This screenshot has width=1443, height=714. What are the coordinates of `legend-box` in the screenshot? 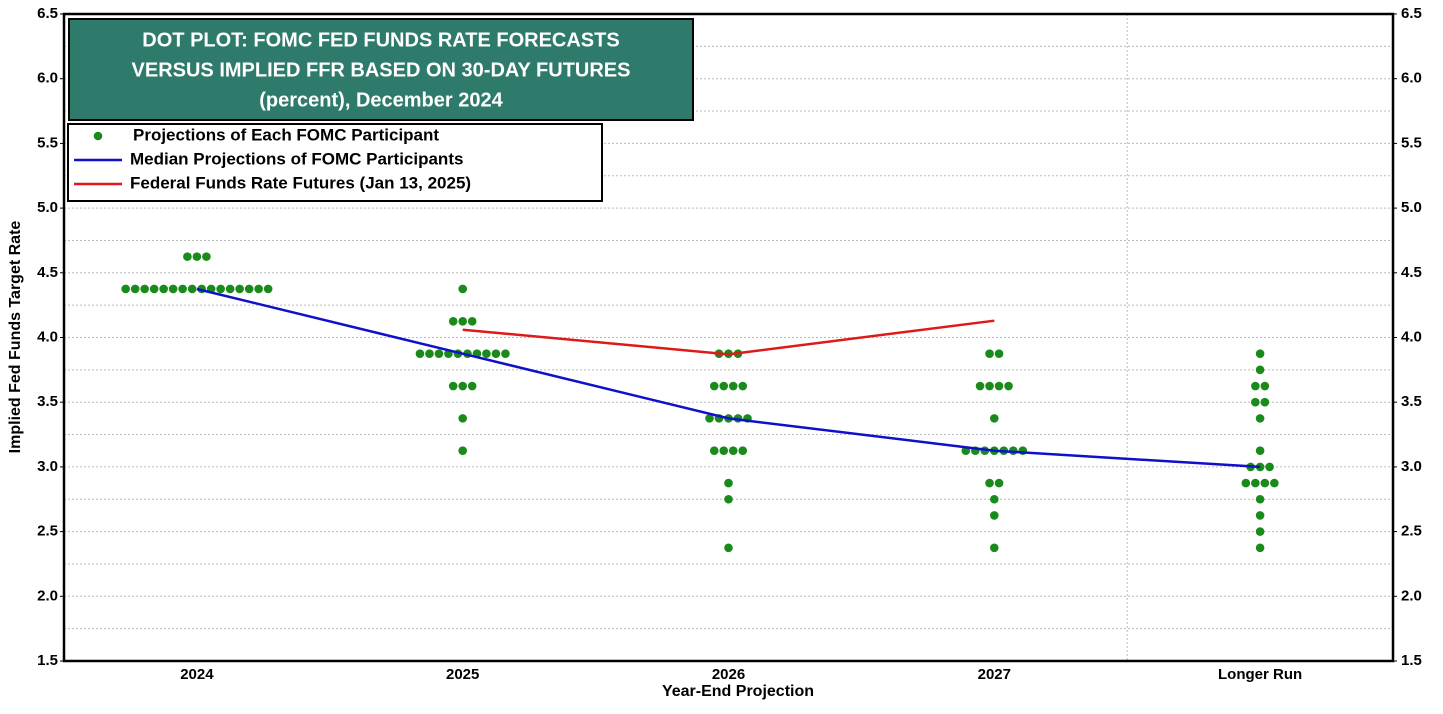 It's located at (335, 162).